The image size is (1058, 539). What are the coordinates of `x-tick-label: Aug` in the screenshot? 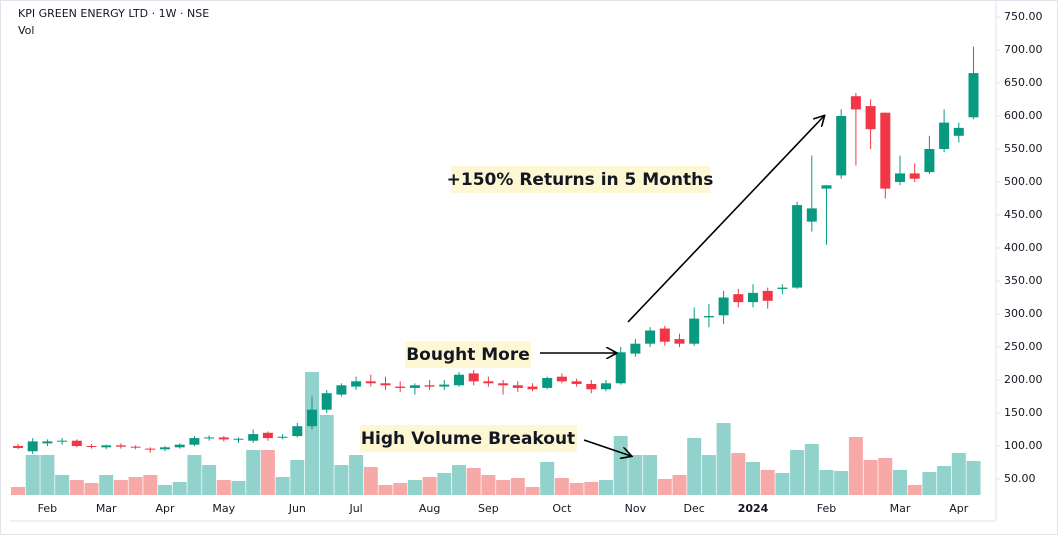 It's located at (429, 508).